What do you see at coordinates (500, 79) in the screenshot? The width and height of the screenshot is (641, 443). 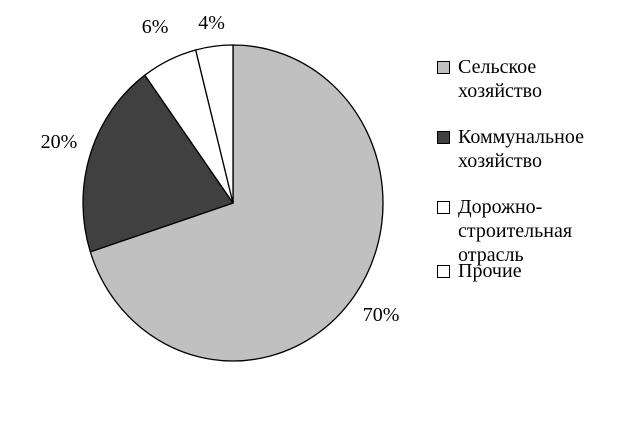 I see `legend-label: Сельское хозяйство` at bounding box center [500, 79].